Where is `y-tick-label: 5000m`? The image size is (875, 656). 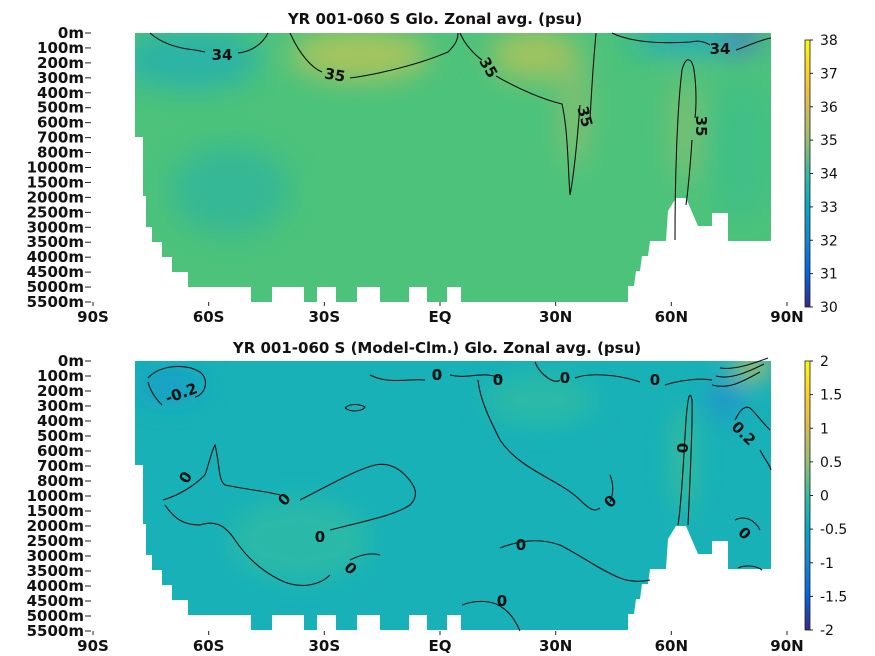 y-tick-label: 5000m is located at coordinates (55, 616).